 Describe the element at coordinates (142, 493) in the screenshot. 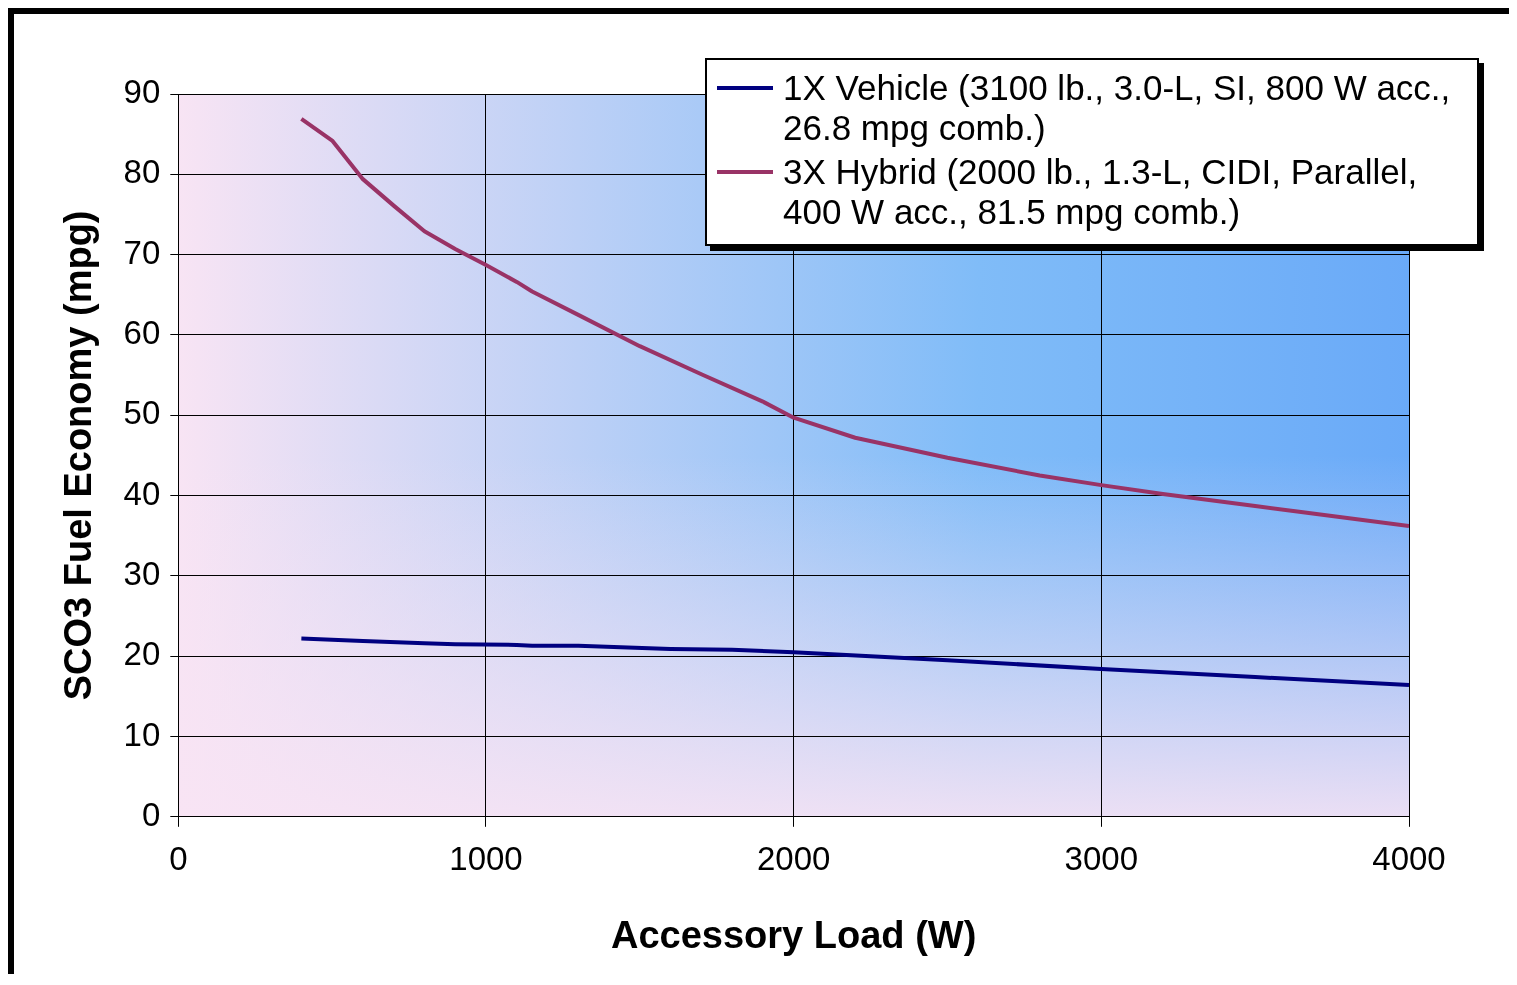

I see `y-tick-label: 40` at that location.